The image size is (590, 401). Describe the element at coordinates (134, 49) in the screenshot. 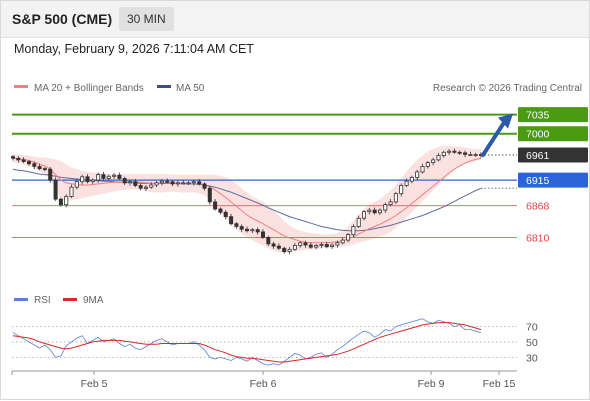

I see `chart-datetime: Monday, February 9, 2026 7:11:04 AM CET` at that location.